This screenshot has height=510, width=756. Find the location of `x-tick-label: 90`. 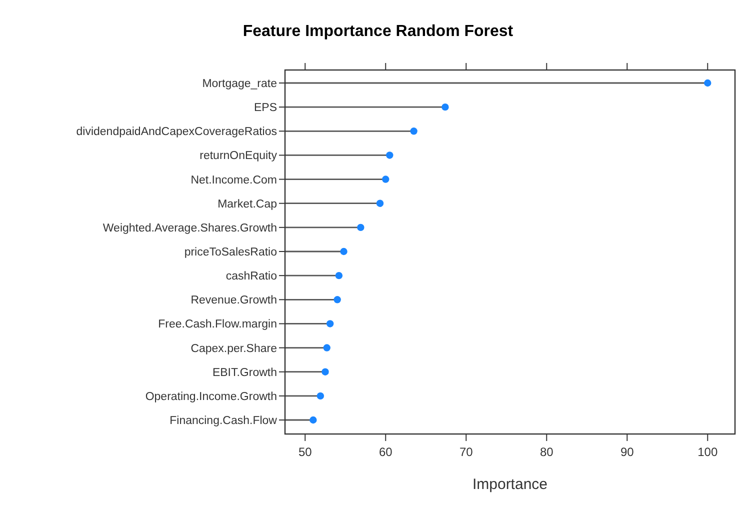

x-tick-label: 90 is located at coordinates (627, 452).